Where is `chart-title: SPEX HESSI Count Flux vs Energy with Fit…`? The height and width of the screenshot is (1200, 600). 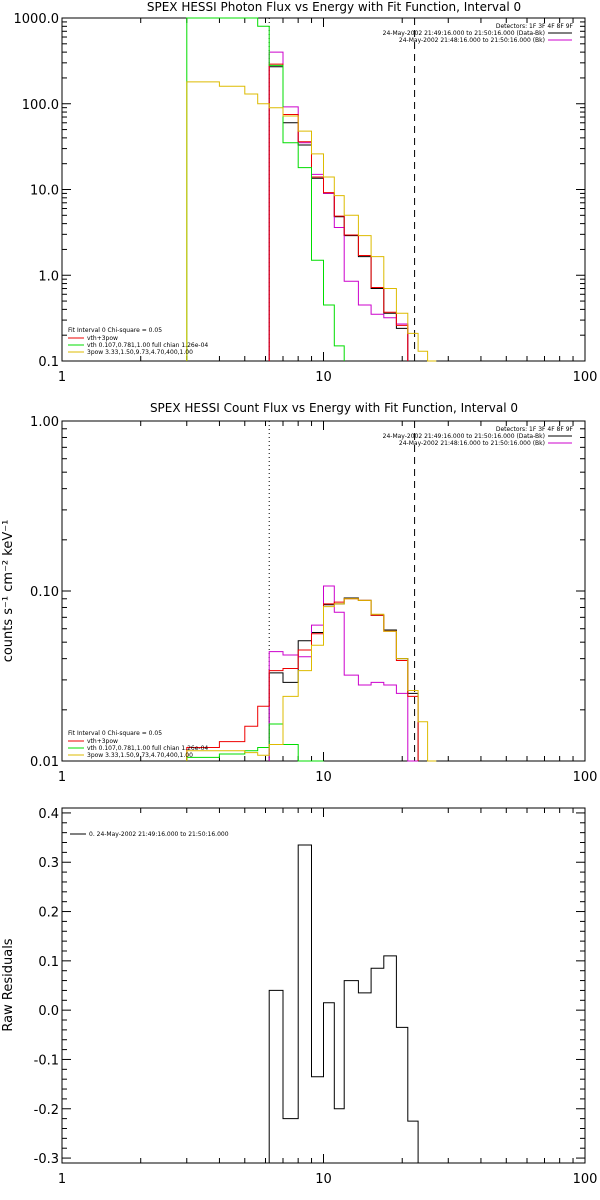 chart-title: SPEX HESSI Count Flux vs Energy with Fit… is located at coordinates (334, 408).